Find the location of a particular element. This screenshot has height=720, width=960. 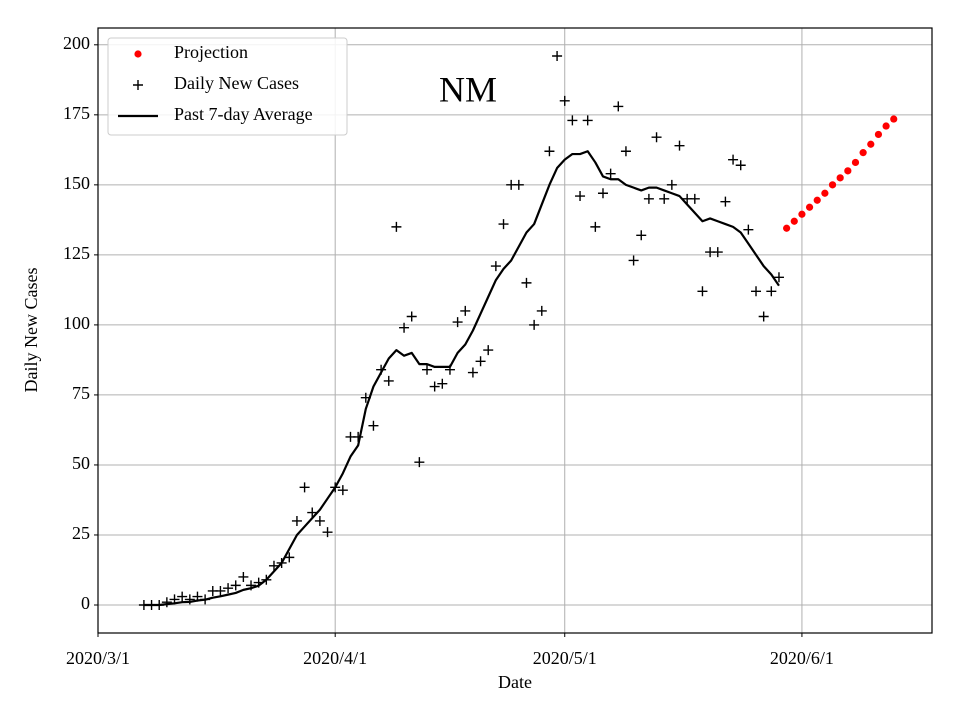

legend-label: Daily New Cases is located at coordinates (236, 83).